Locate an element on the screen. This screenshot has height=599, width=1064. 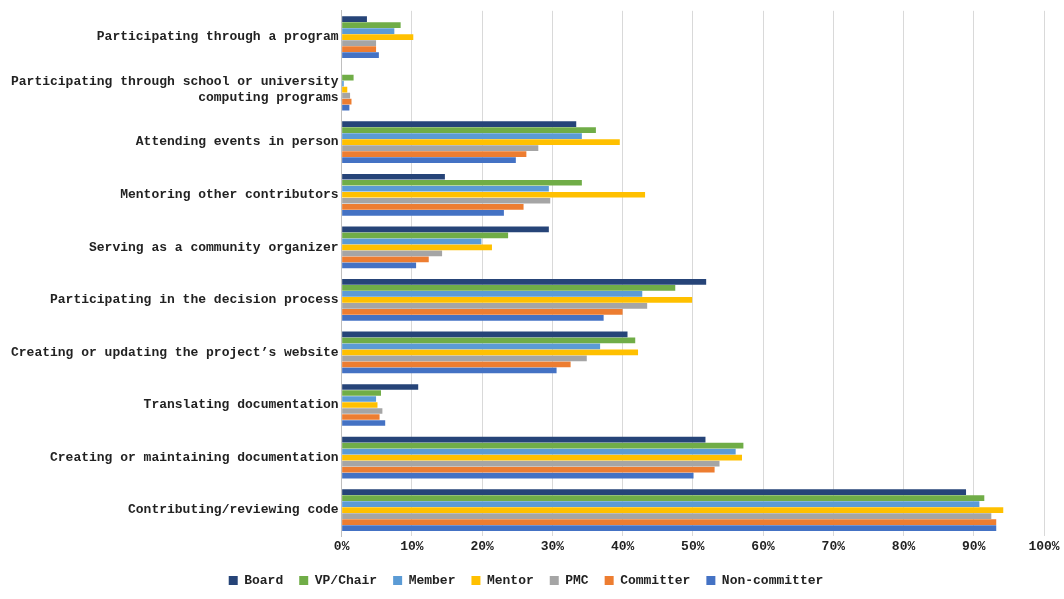
legend-label: VP/Chair is located at coordinates (346, 580).